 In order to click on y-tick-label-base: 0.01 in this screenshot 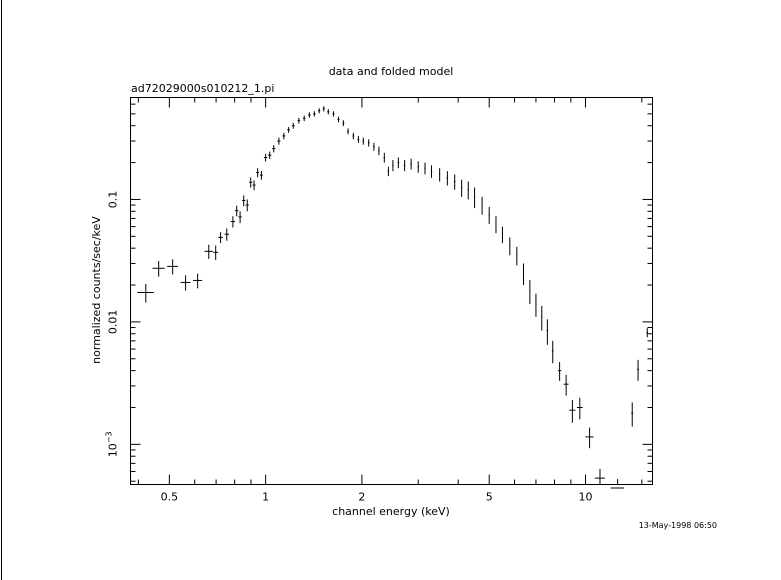, I will do `click(113, 322)`.